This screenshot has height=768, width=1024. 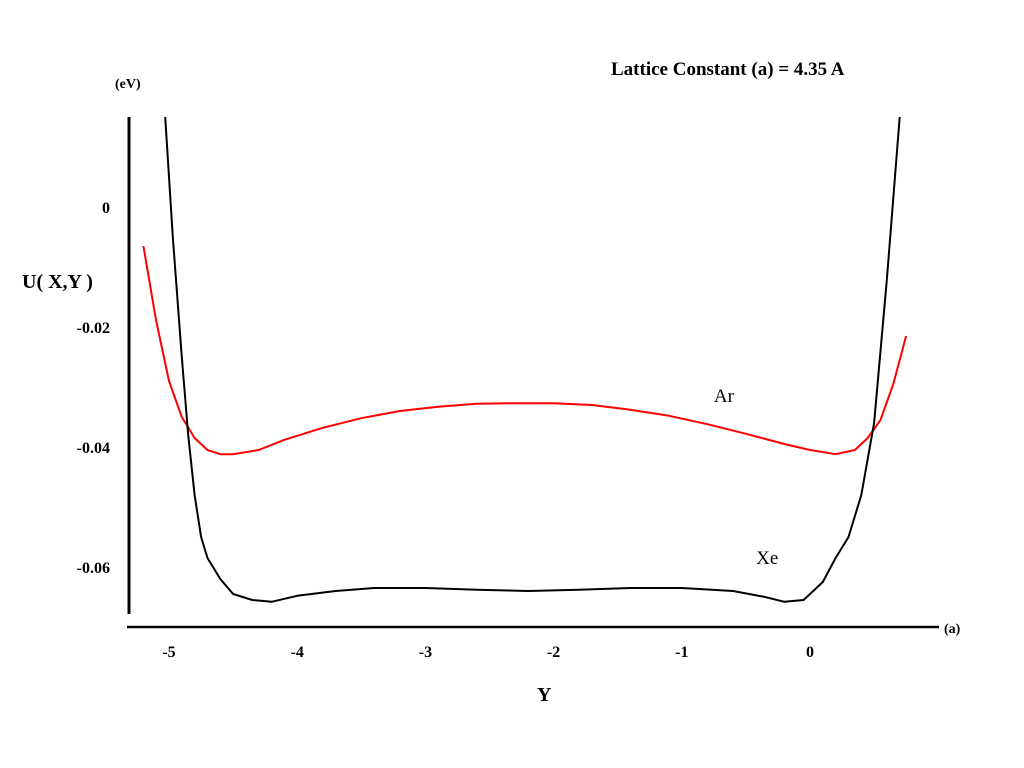 What do you see at coordinates (93, 448) in the screenshot?
I see `y-tick-label: -0.04` at bounding box center [93, 448].